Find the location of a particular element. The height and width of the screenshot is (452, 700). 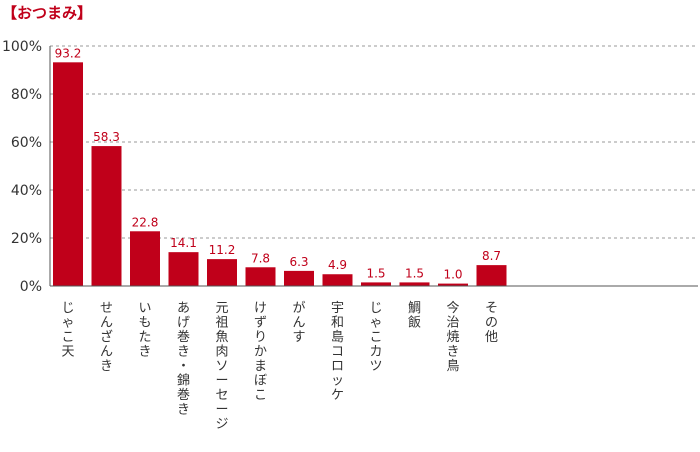

data-label: 22.8 is located at coordinates (145, 222).